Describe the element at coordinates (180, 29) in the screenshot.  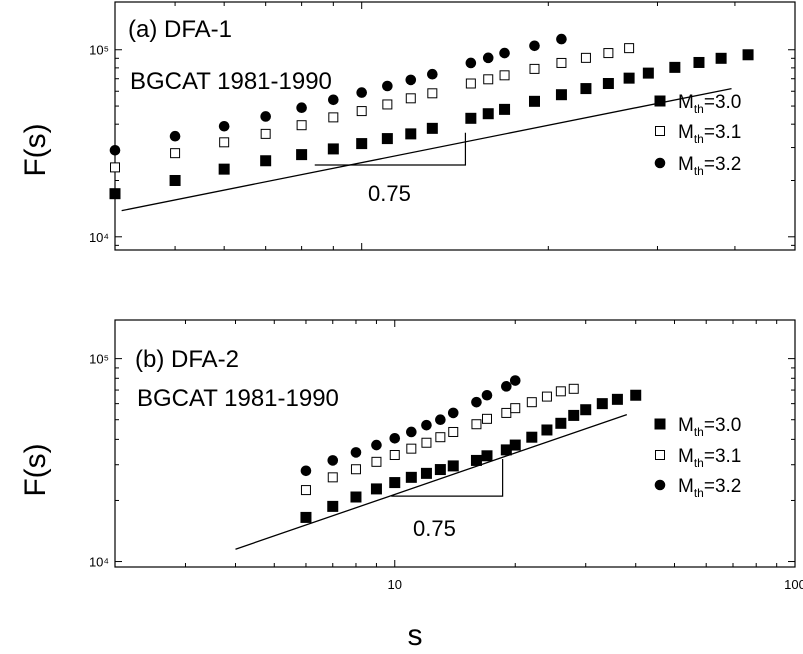
I see `panel-label: (a) DFA-1` at that location.